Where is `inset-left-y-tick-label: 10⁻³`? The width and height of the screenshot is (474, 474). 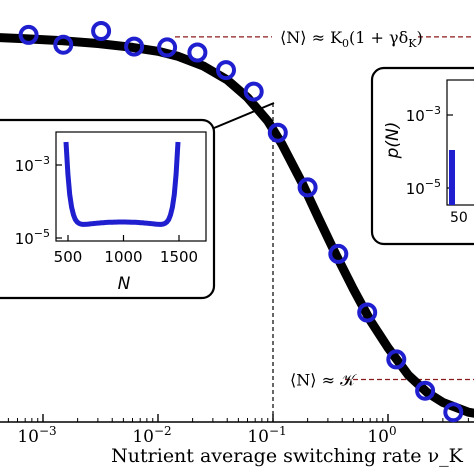 inset-left-y-tick-label: 10⁻³ is located at coordinates (32, 164).